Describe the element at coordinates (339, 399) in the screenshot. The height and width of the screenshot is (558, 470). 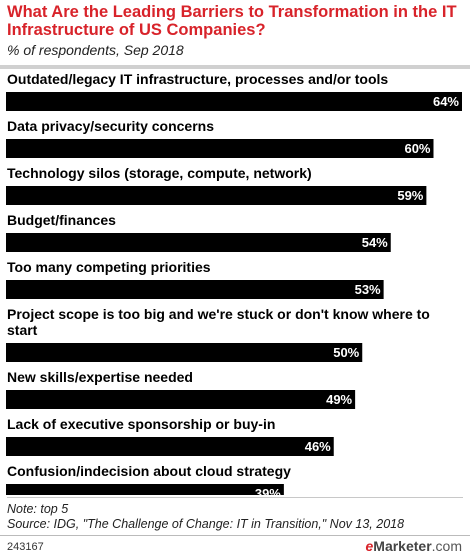
I see `value-label: 49%` at that location.